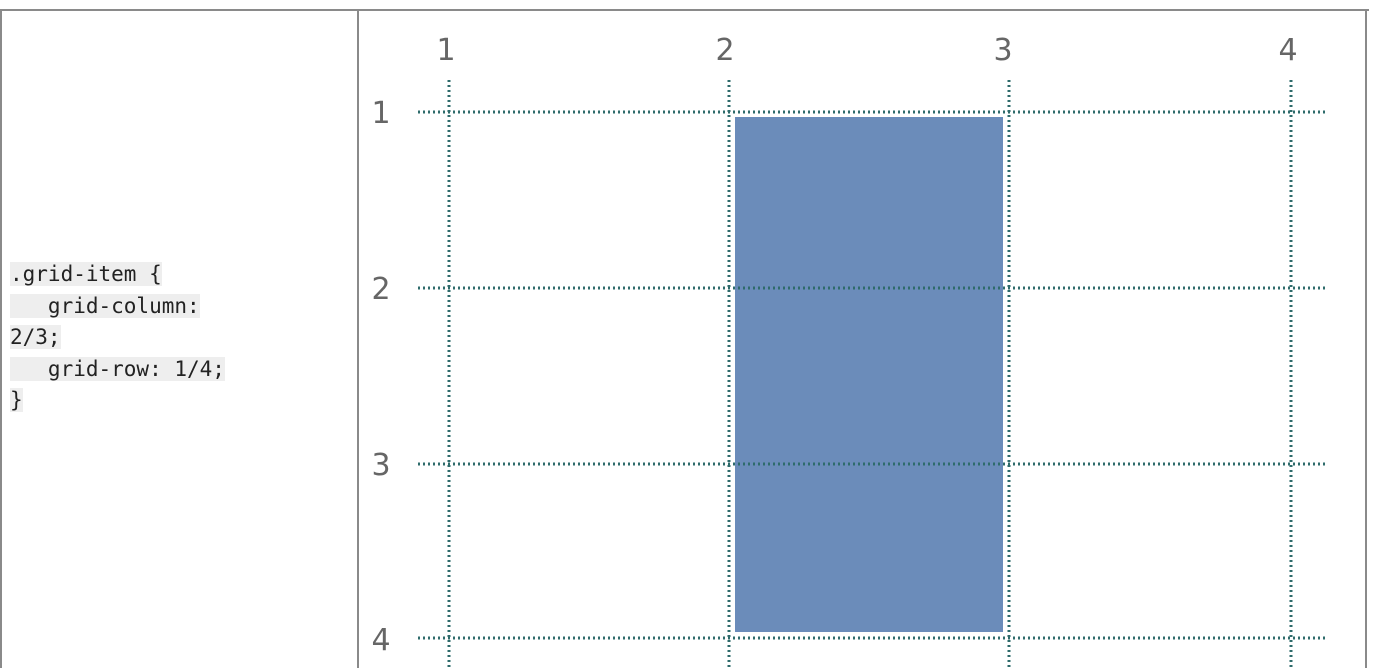 This screenshot has width=1373, height=668. What do you see at coordinates (1002, 50) in the screenshot?
I see `column-label-3: 3` at bounding box center [1002, 50].